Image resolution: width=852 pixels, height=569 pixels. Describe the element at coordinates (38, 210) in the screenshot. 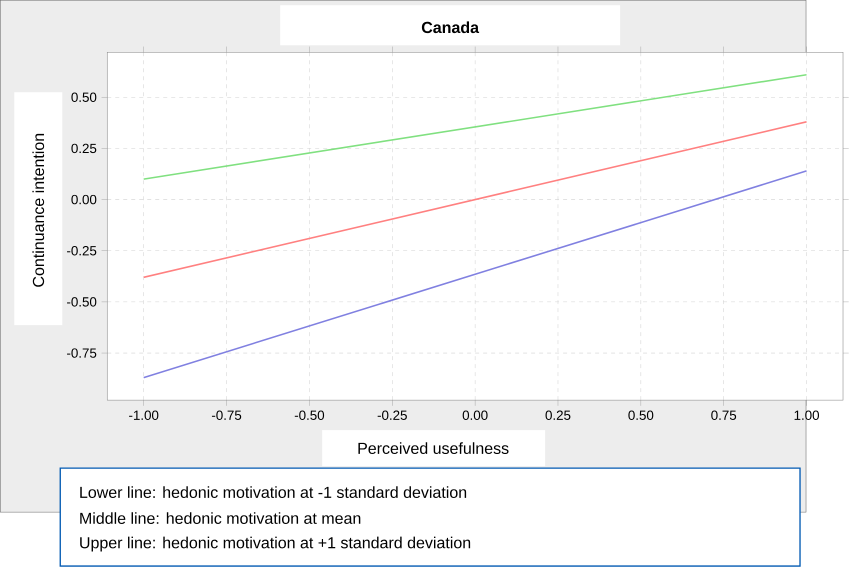

I see `y-axis-title: Continuance intention` at that location.